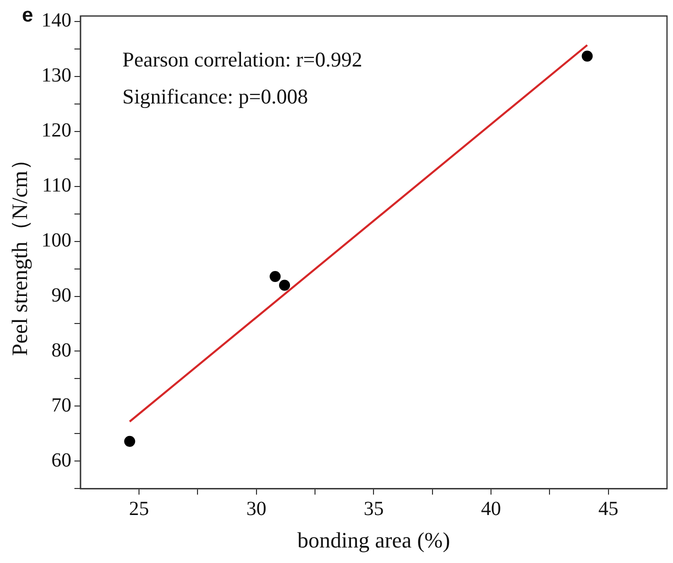 The width and height of the screenshot is (673, 563). I want to click on y-tick-label: 70, so click(61, 405).